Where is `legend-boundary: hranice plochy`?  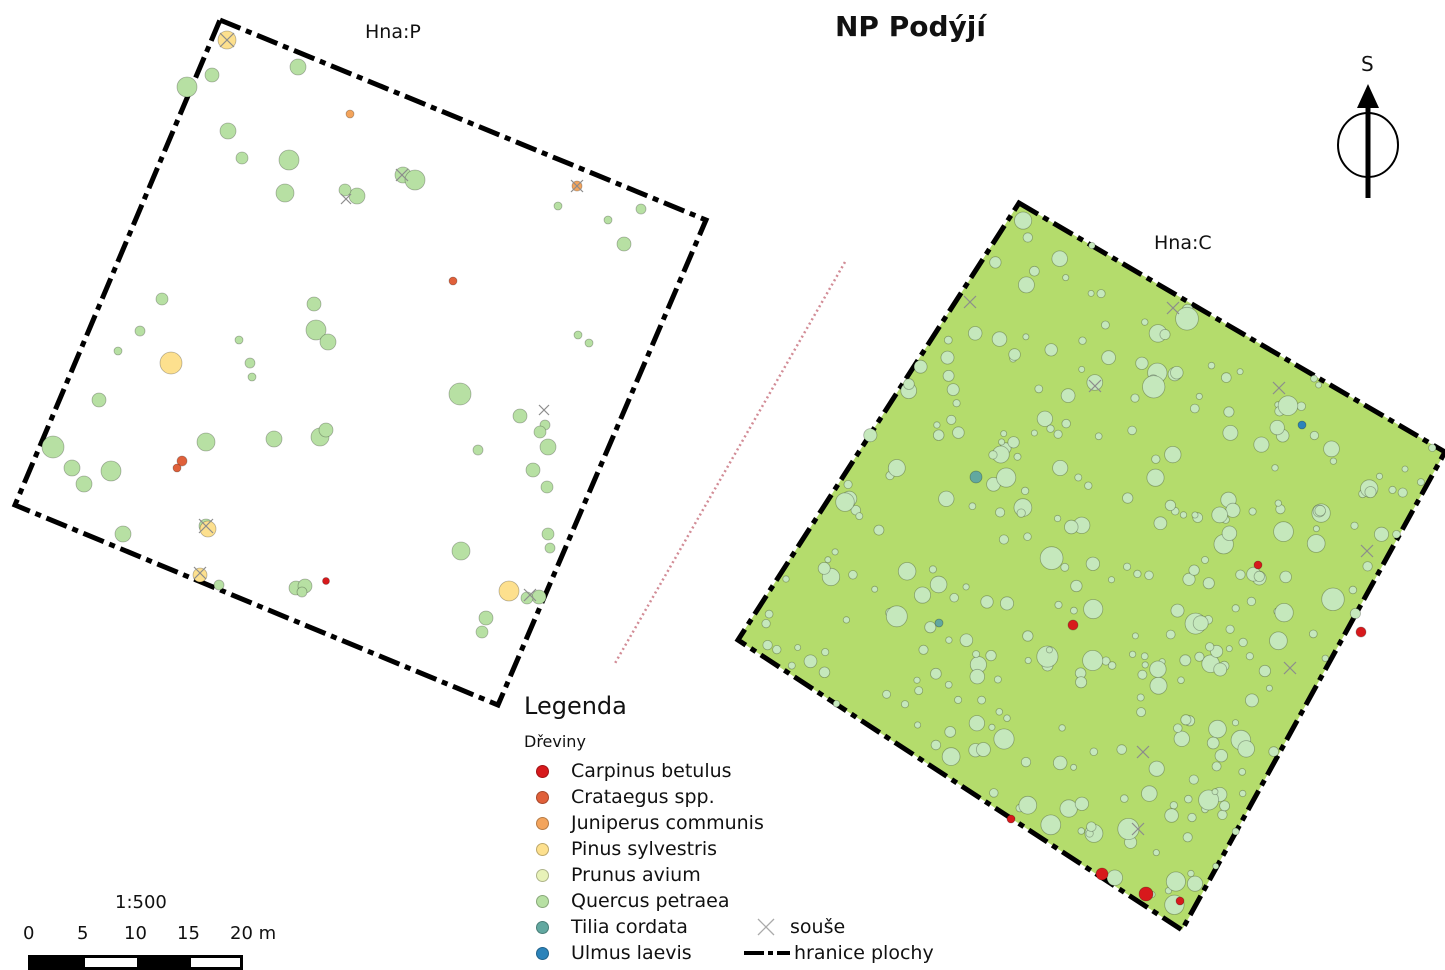
legend-boundary: hranice plochy is located at coordinates (839, 953).